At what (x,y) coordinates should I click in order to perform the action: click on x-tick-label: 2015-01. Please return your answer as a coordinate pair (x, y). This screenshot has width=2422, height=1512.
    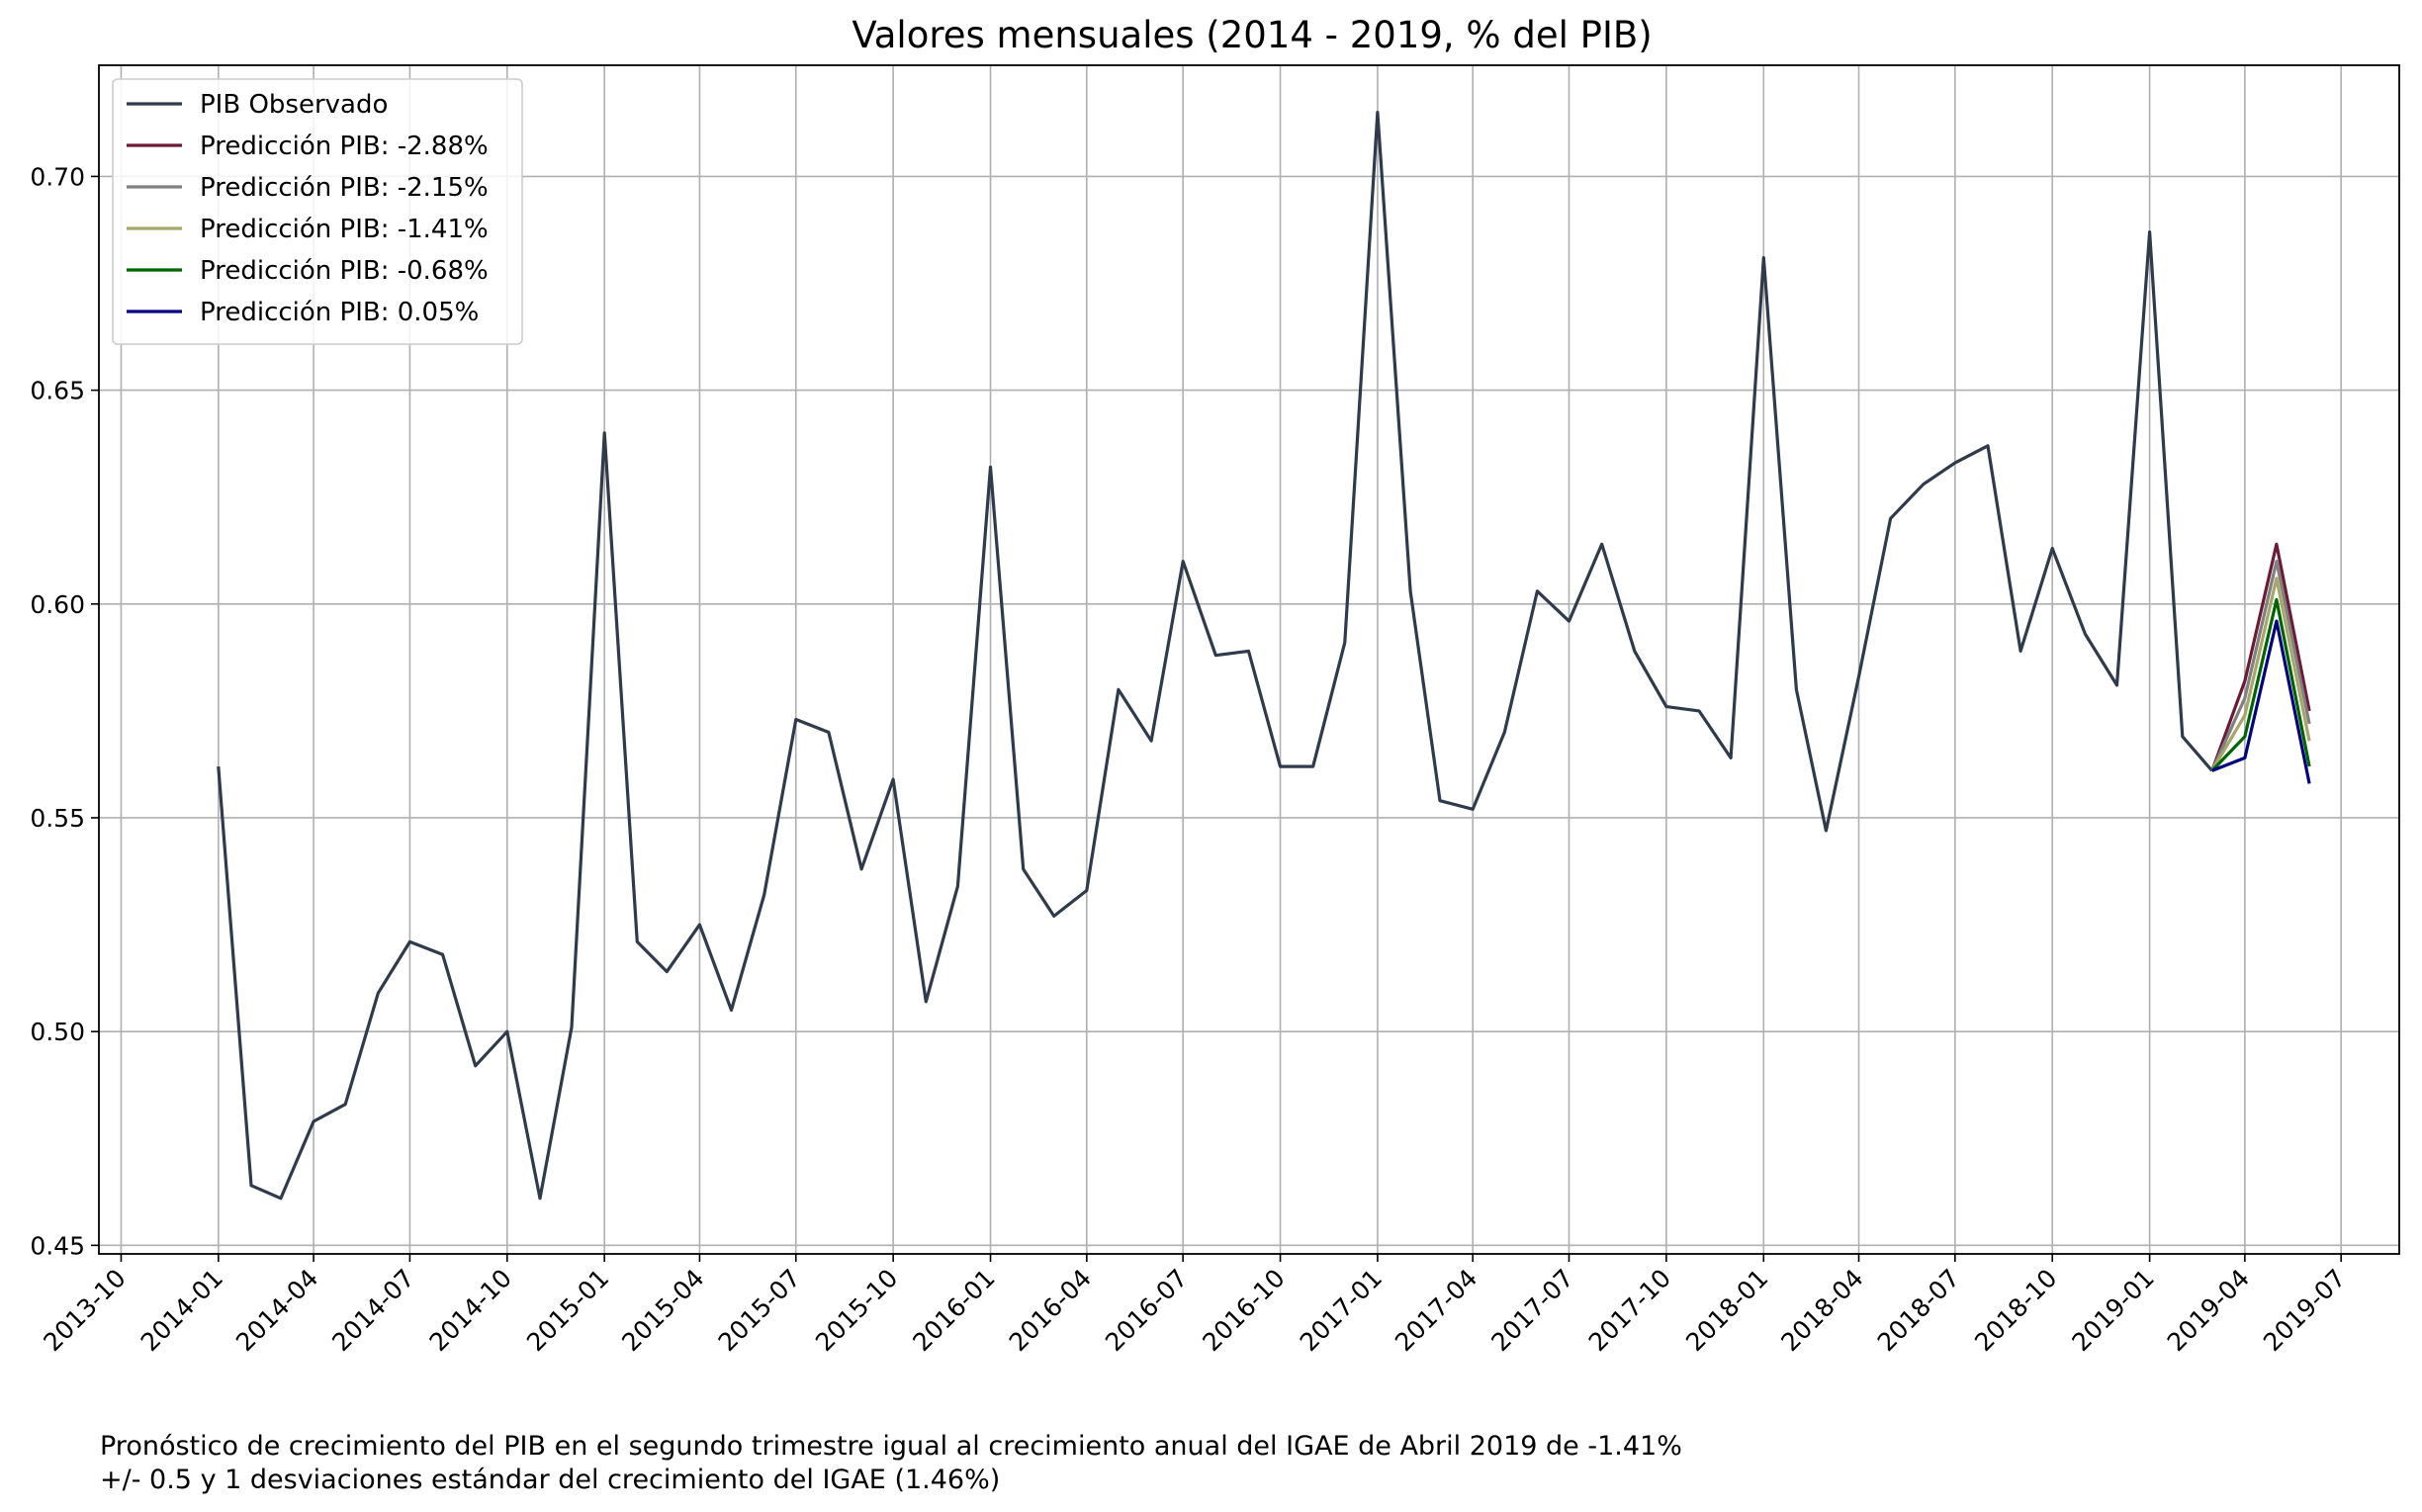
    Looking at the image, I should click on (567, 1310).